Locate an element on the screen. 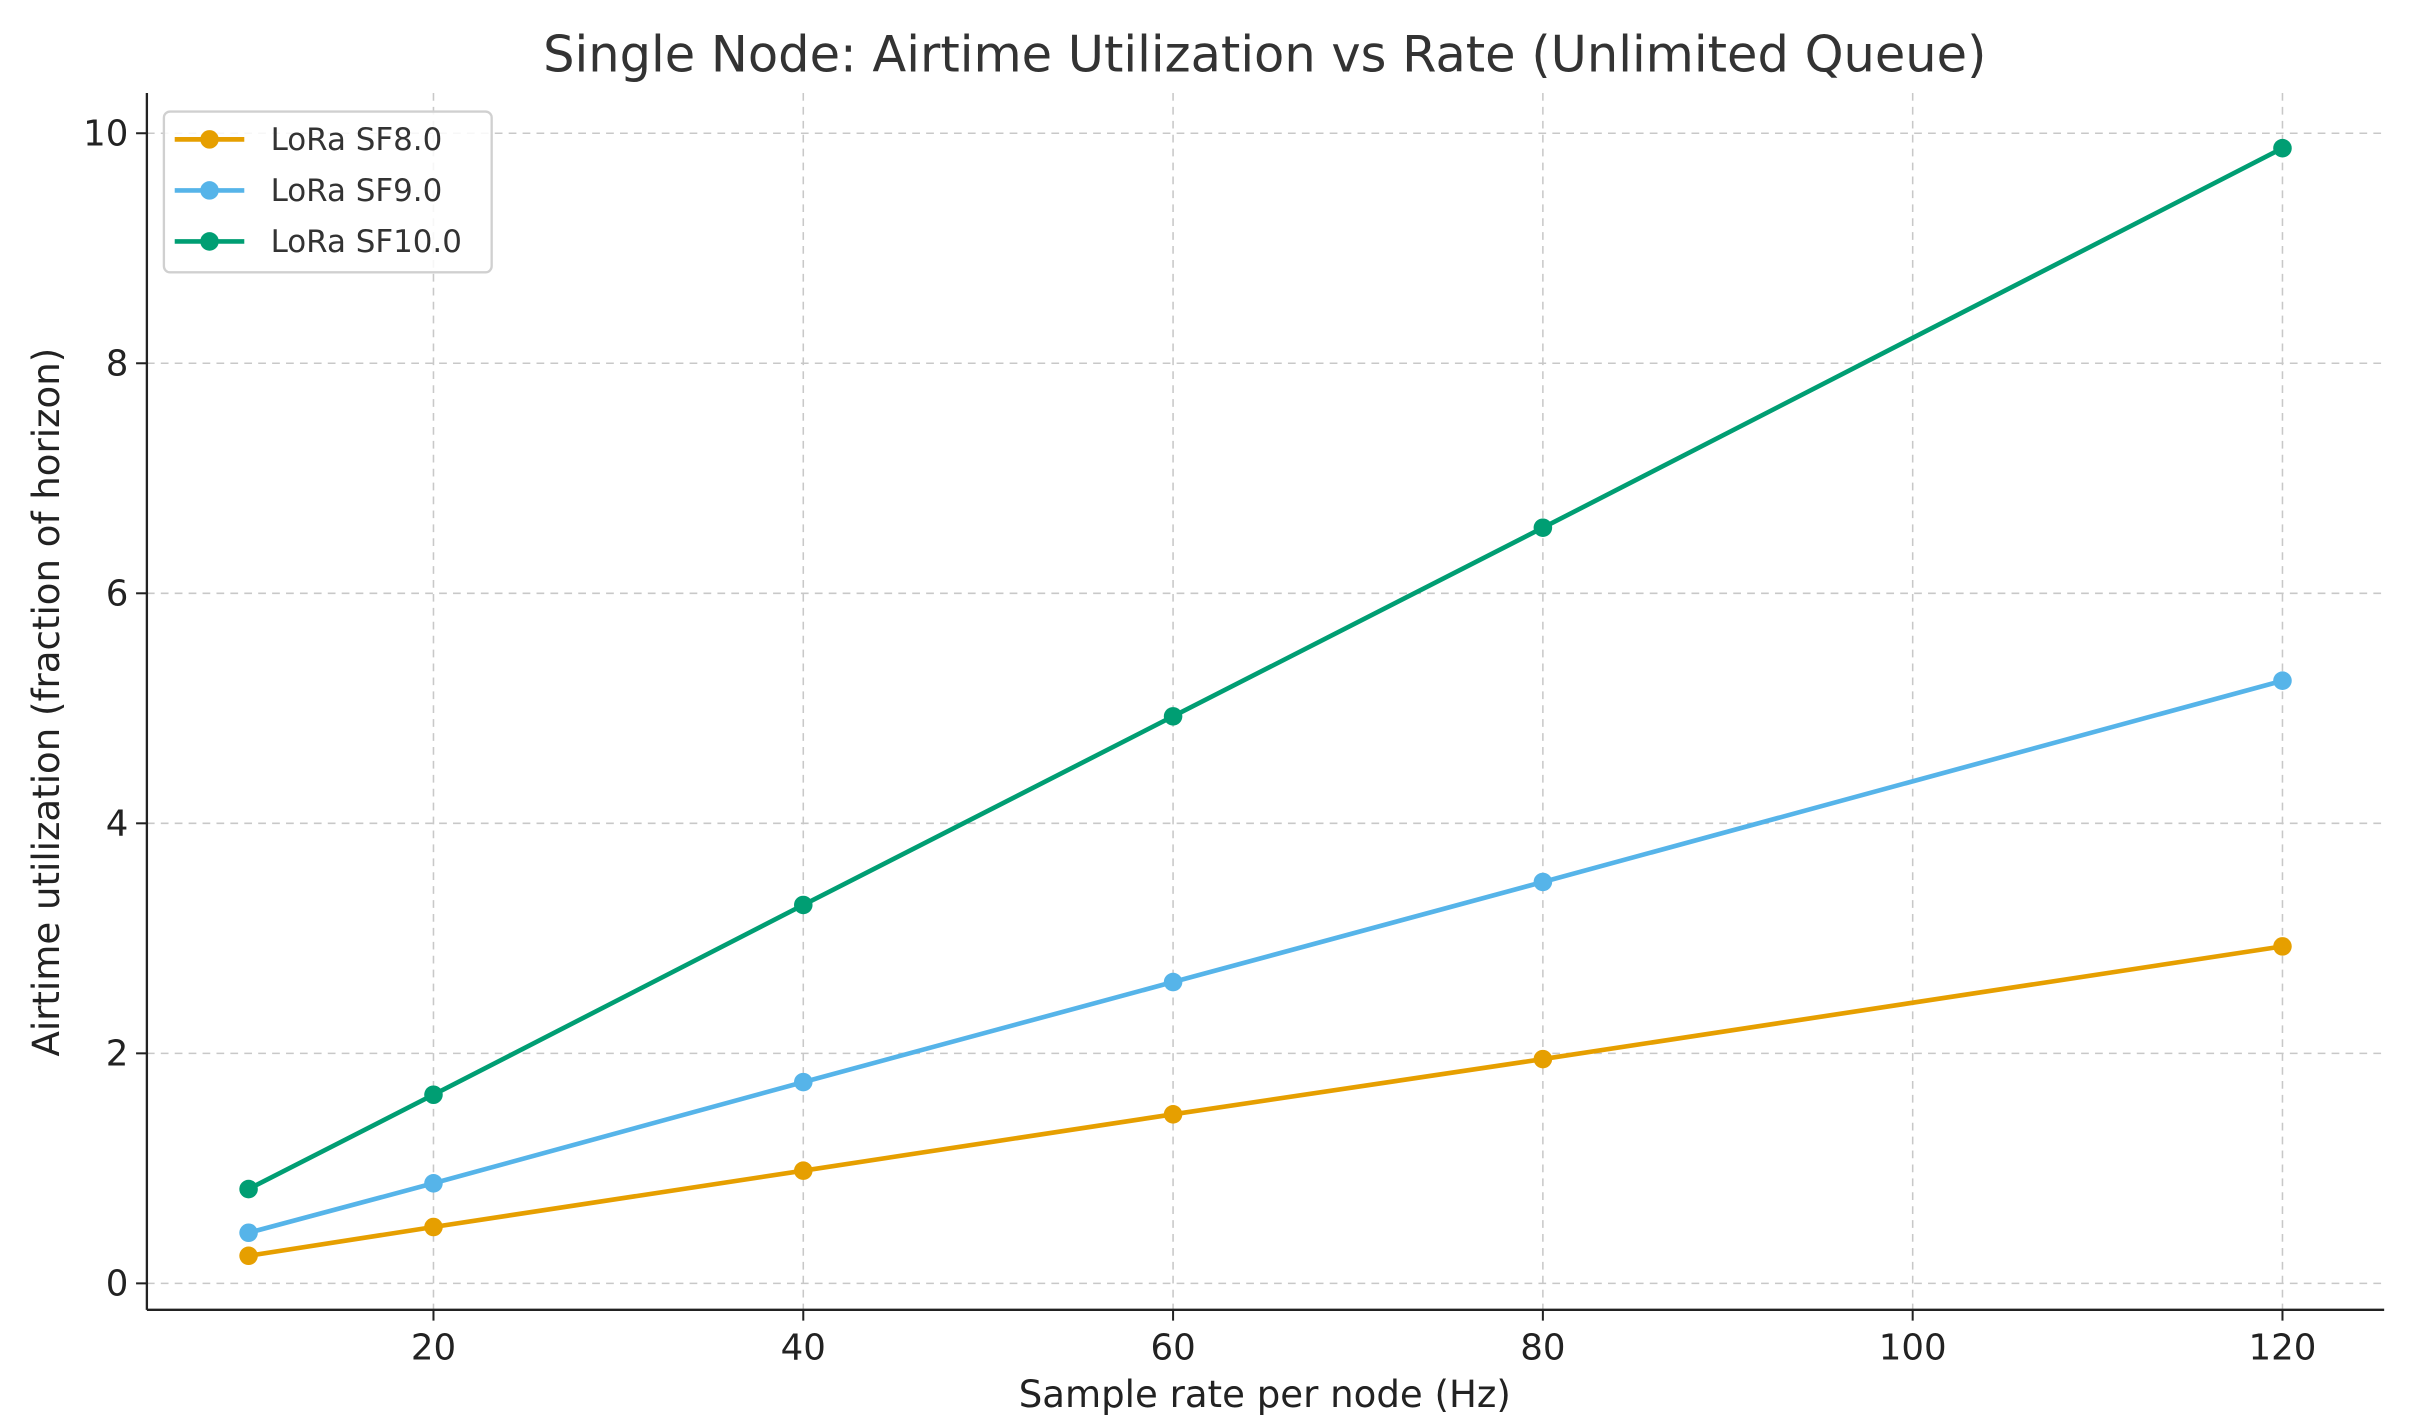 This screenshot has width=2412, height=1426. y-tick-label: 2 is located at coordinates (117, 1054).